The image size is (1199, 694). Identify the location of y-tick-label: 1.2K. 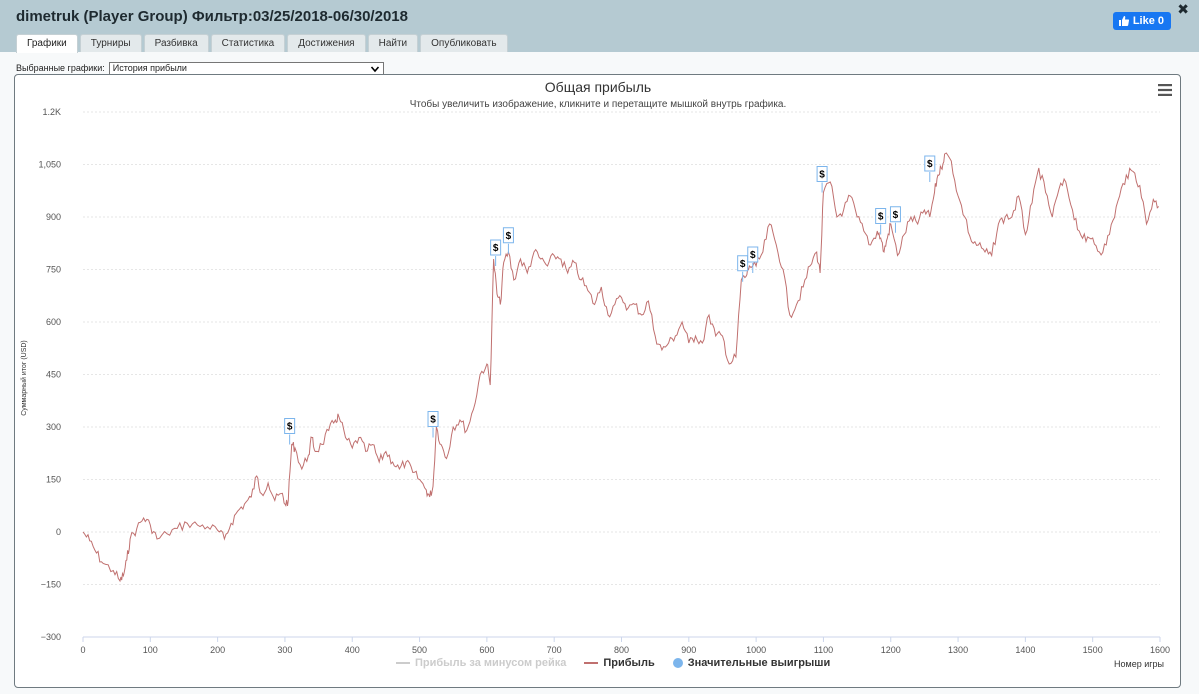
(51, 112).